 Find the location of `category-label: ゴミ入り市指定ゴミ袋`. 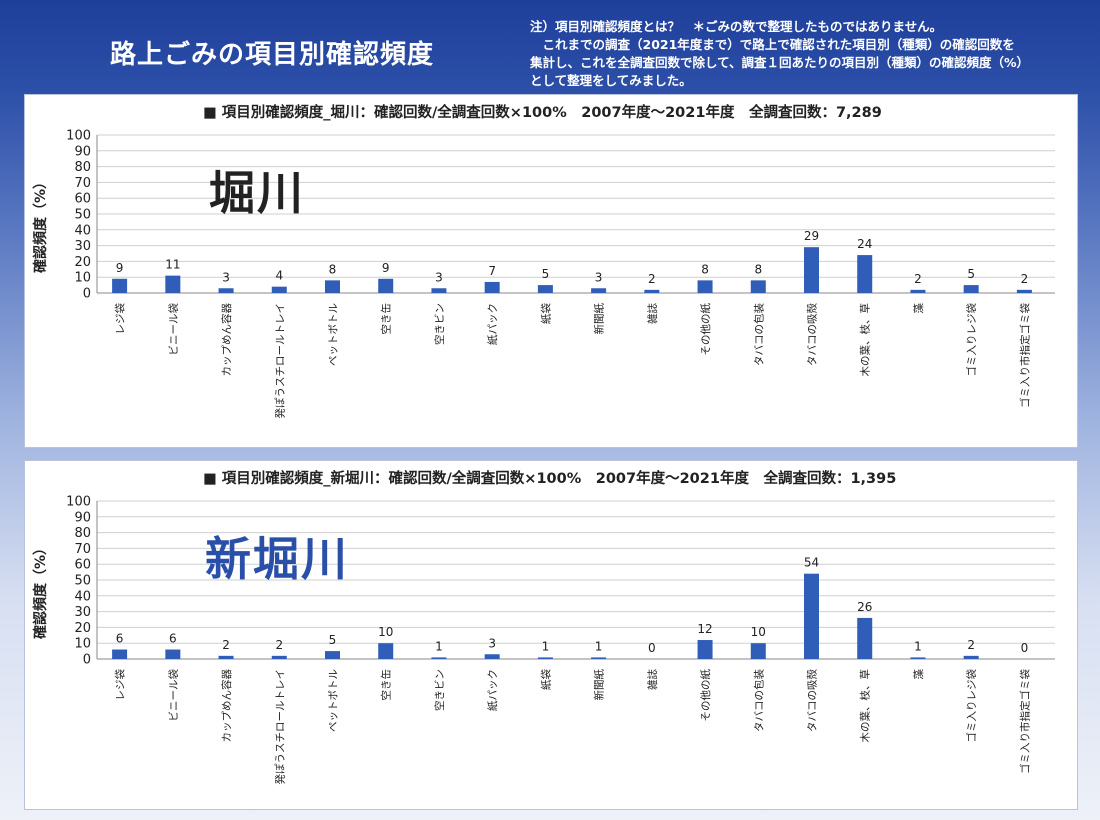

category-label: ゴミ入り市指定ゴミ袋 is located at coordinates (1024, 721).